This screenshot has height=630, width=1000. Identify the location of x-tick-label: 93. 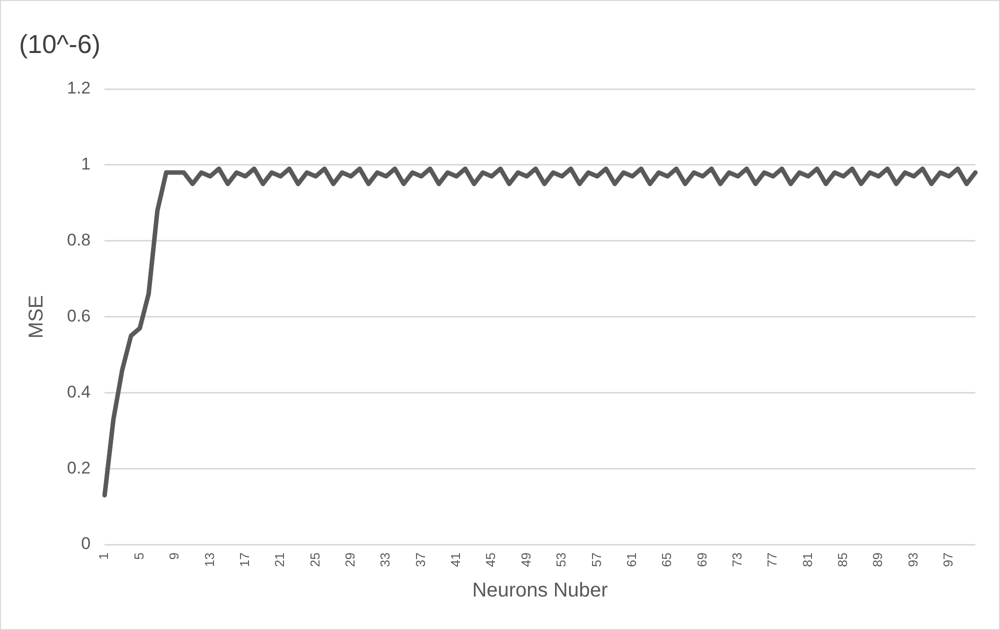
(912, 560).